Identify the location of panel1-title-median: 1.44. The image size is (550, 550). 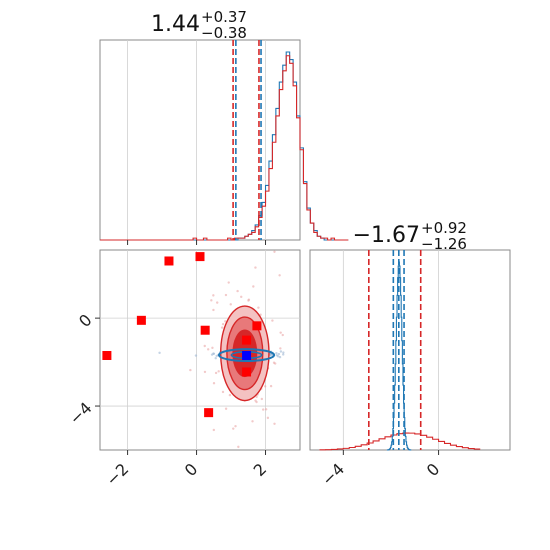
(175, 24).